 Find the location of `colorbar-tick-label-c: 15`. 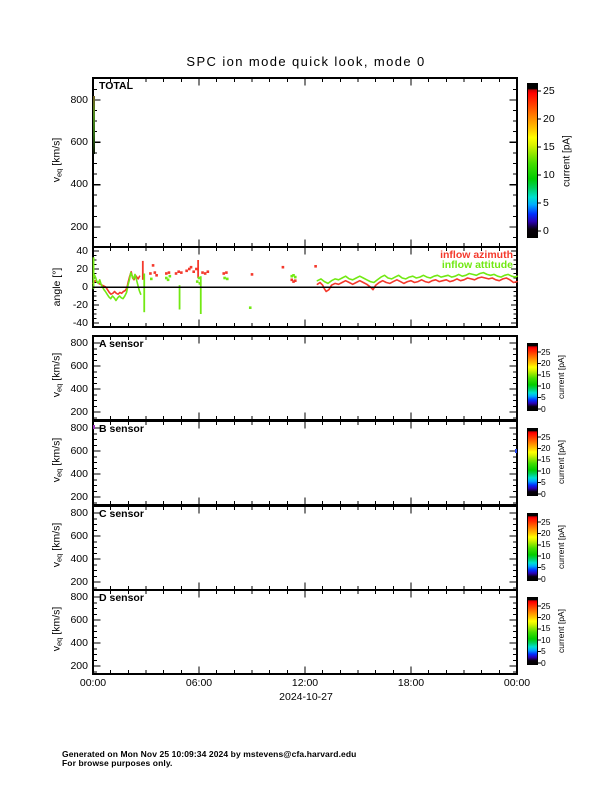

colorbar-tick-label-c: 15 is located at coordinates (546, 544).